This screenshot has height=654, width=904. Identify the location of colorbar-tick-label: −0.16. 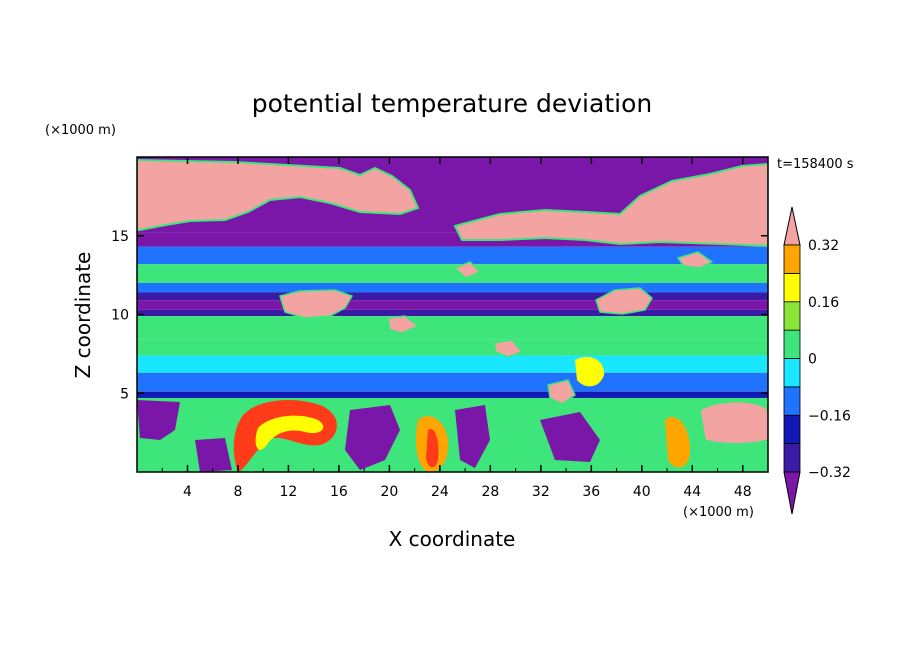
(829, 416).